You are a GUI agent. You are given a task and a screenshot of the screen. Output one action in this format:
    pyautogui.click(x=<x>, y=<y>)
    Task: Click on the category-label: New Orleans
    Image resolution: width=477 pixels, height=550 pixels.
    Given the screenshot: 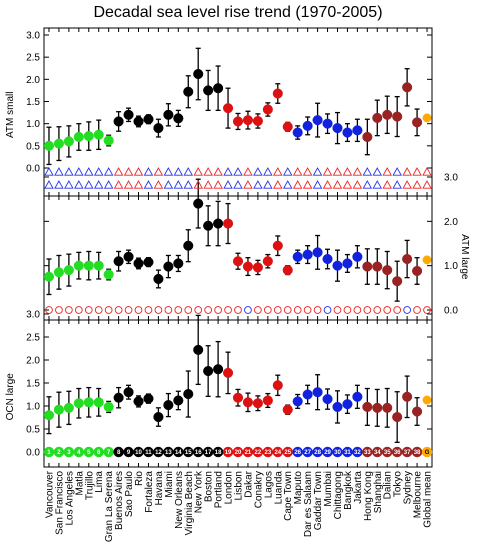 What is the action you would take?
    pyautogui.click(x=179, y=500)
    